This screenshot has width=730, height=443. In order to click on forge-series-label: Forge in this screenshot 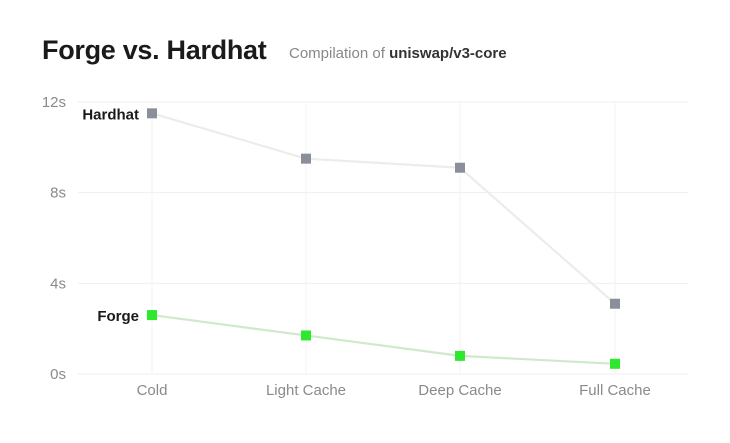, I will do `click(118, 316)`.